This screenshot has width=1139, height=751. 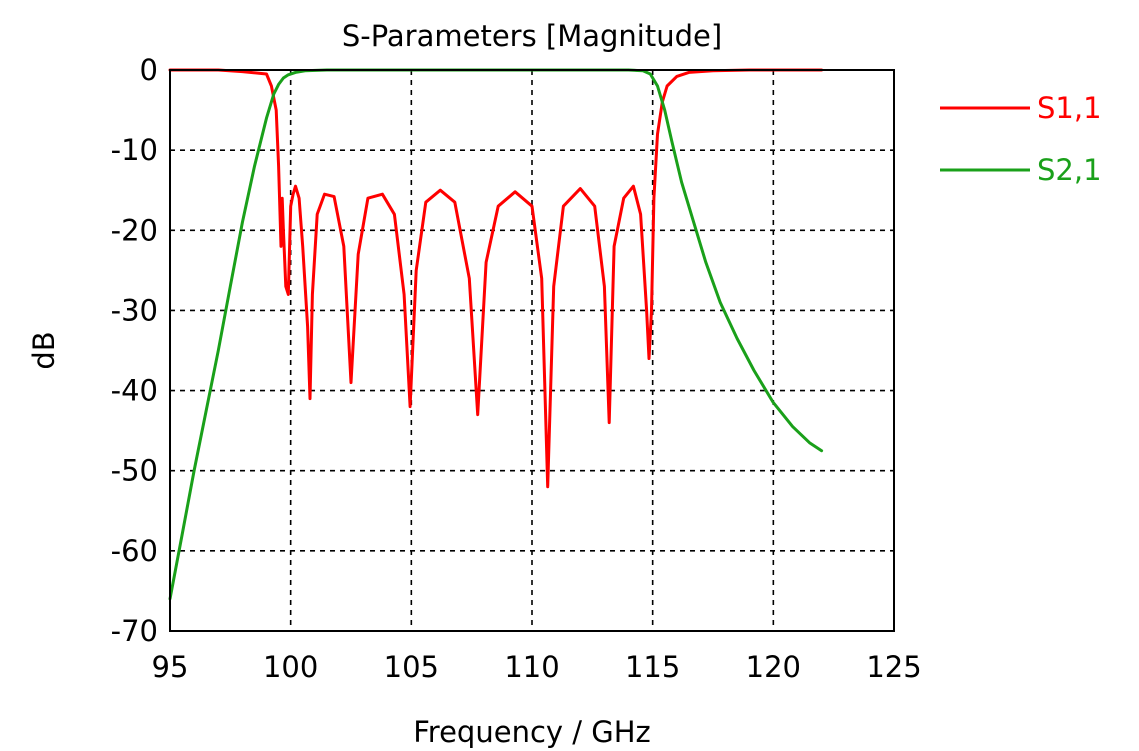 I want to click on y-tick-label: -70, so click(x=134, y=631).